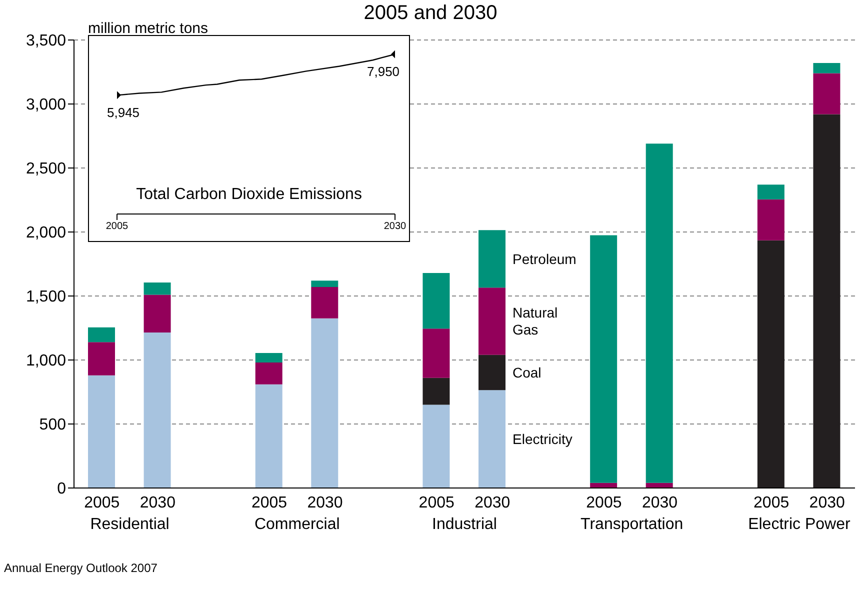  I want to click on text: Residential, so click(129, 525).